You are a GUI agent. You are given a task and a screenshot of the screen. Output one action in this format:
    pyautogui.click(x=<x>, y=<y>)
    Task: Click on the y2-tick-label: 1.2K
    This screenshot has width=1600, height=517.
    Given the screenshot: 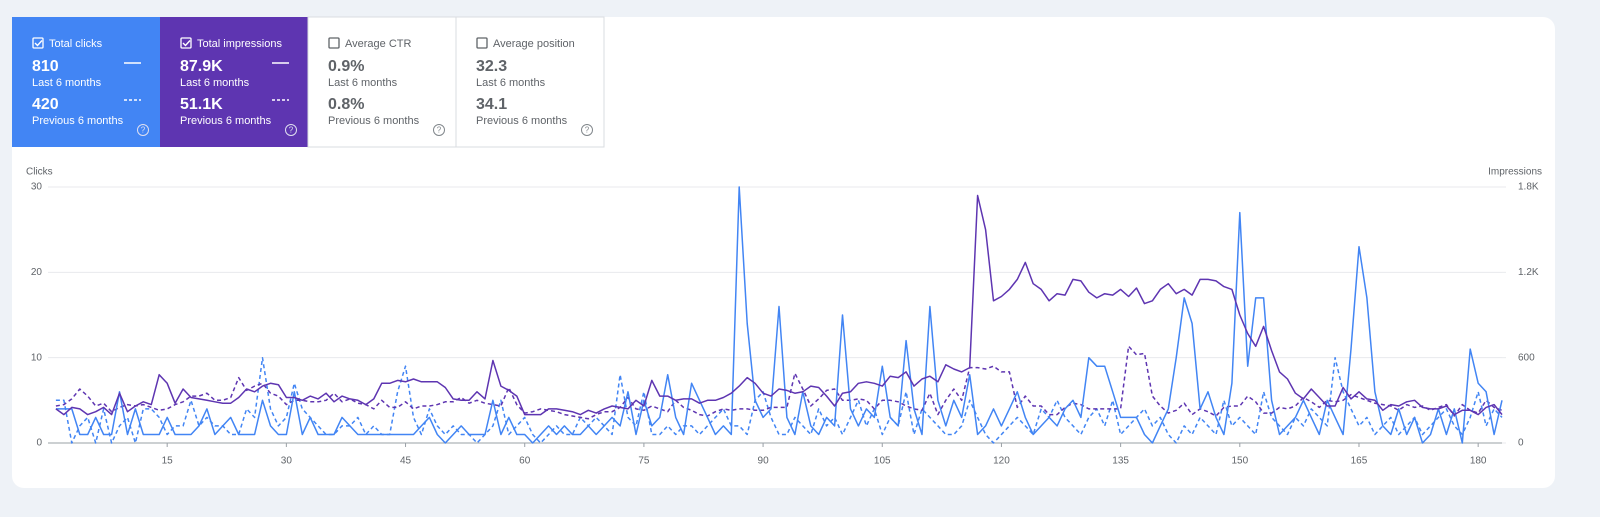 What is the action you would take?
    pyautogui.click(x=1528, y=272)
    